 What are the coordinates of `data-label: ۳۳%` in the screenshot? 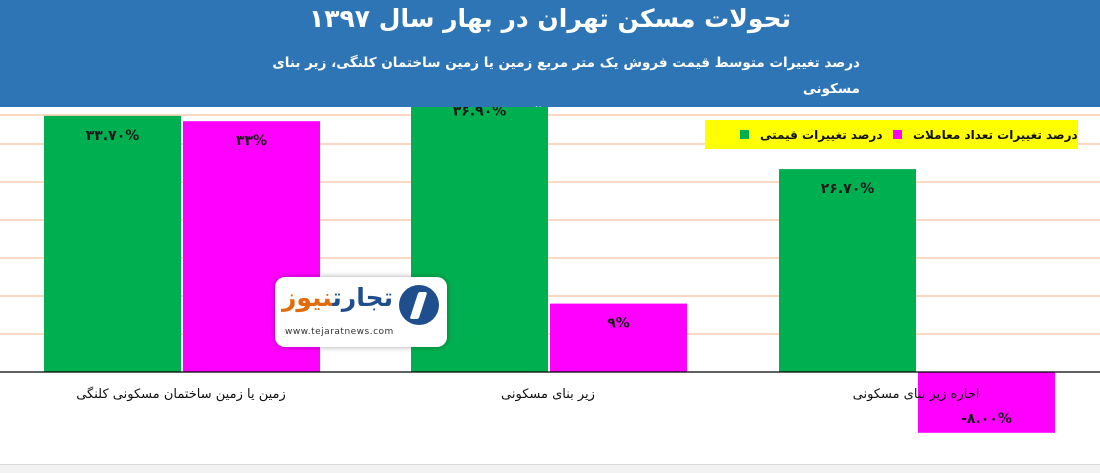 It's located at (251, 141).